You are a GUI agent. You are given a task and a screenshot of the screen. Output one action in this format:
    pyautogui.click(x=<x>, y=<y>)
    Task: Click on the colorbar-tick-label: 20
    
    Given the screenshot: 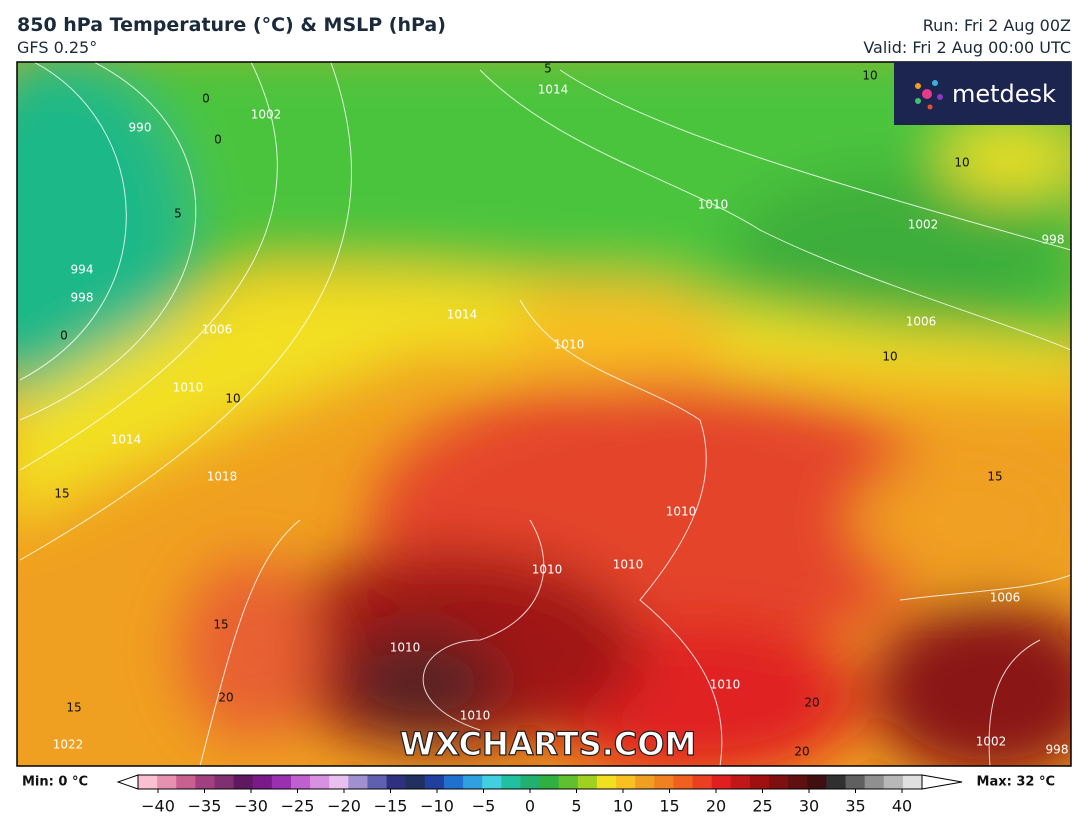 What is the action you would take?
    pyautogui.click(x=716, y=806)
    